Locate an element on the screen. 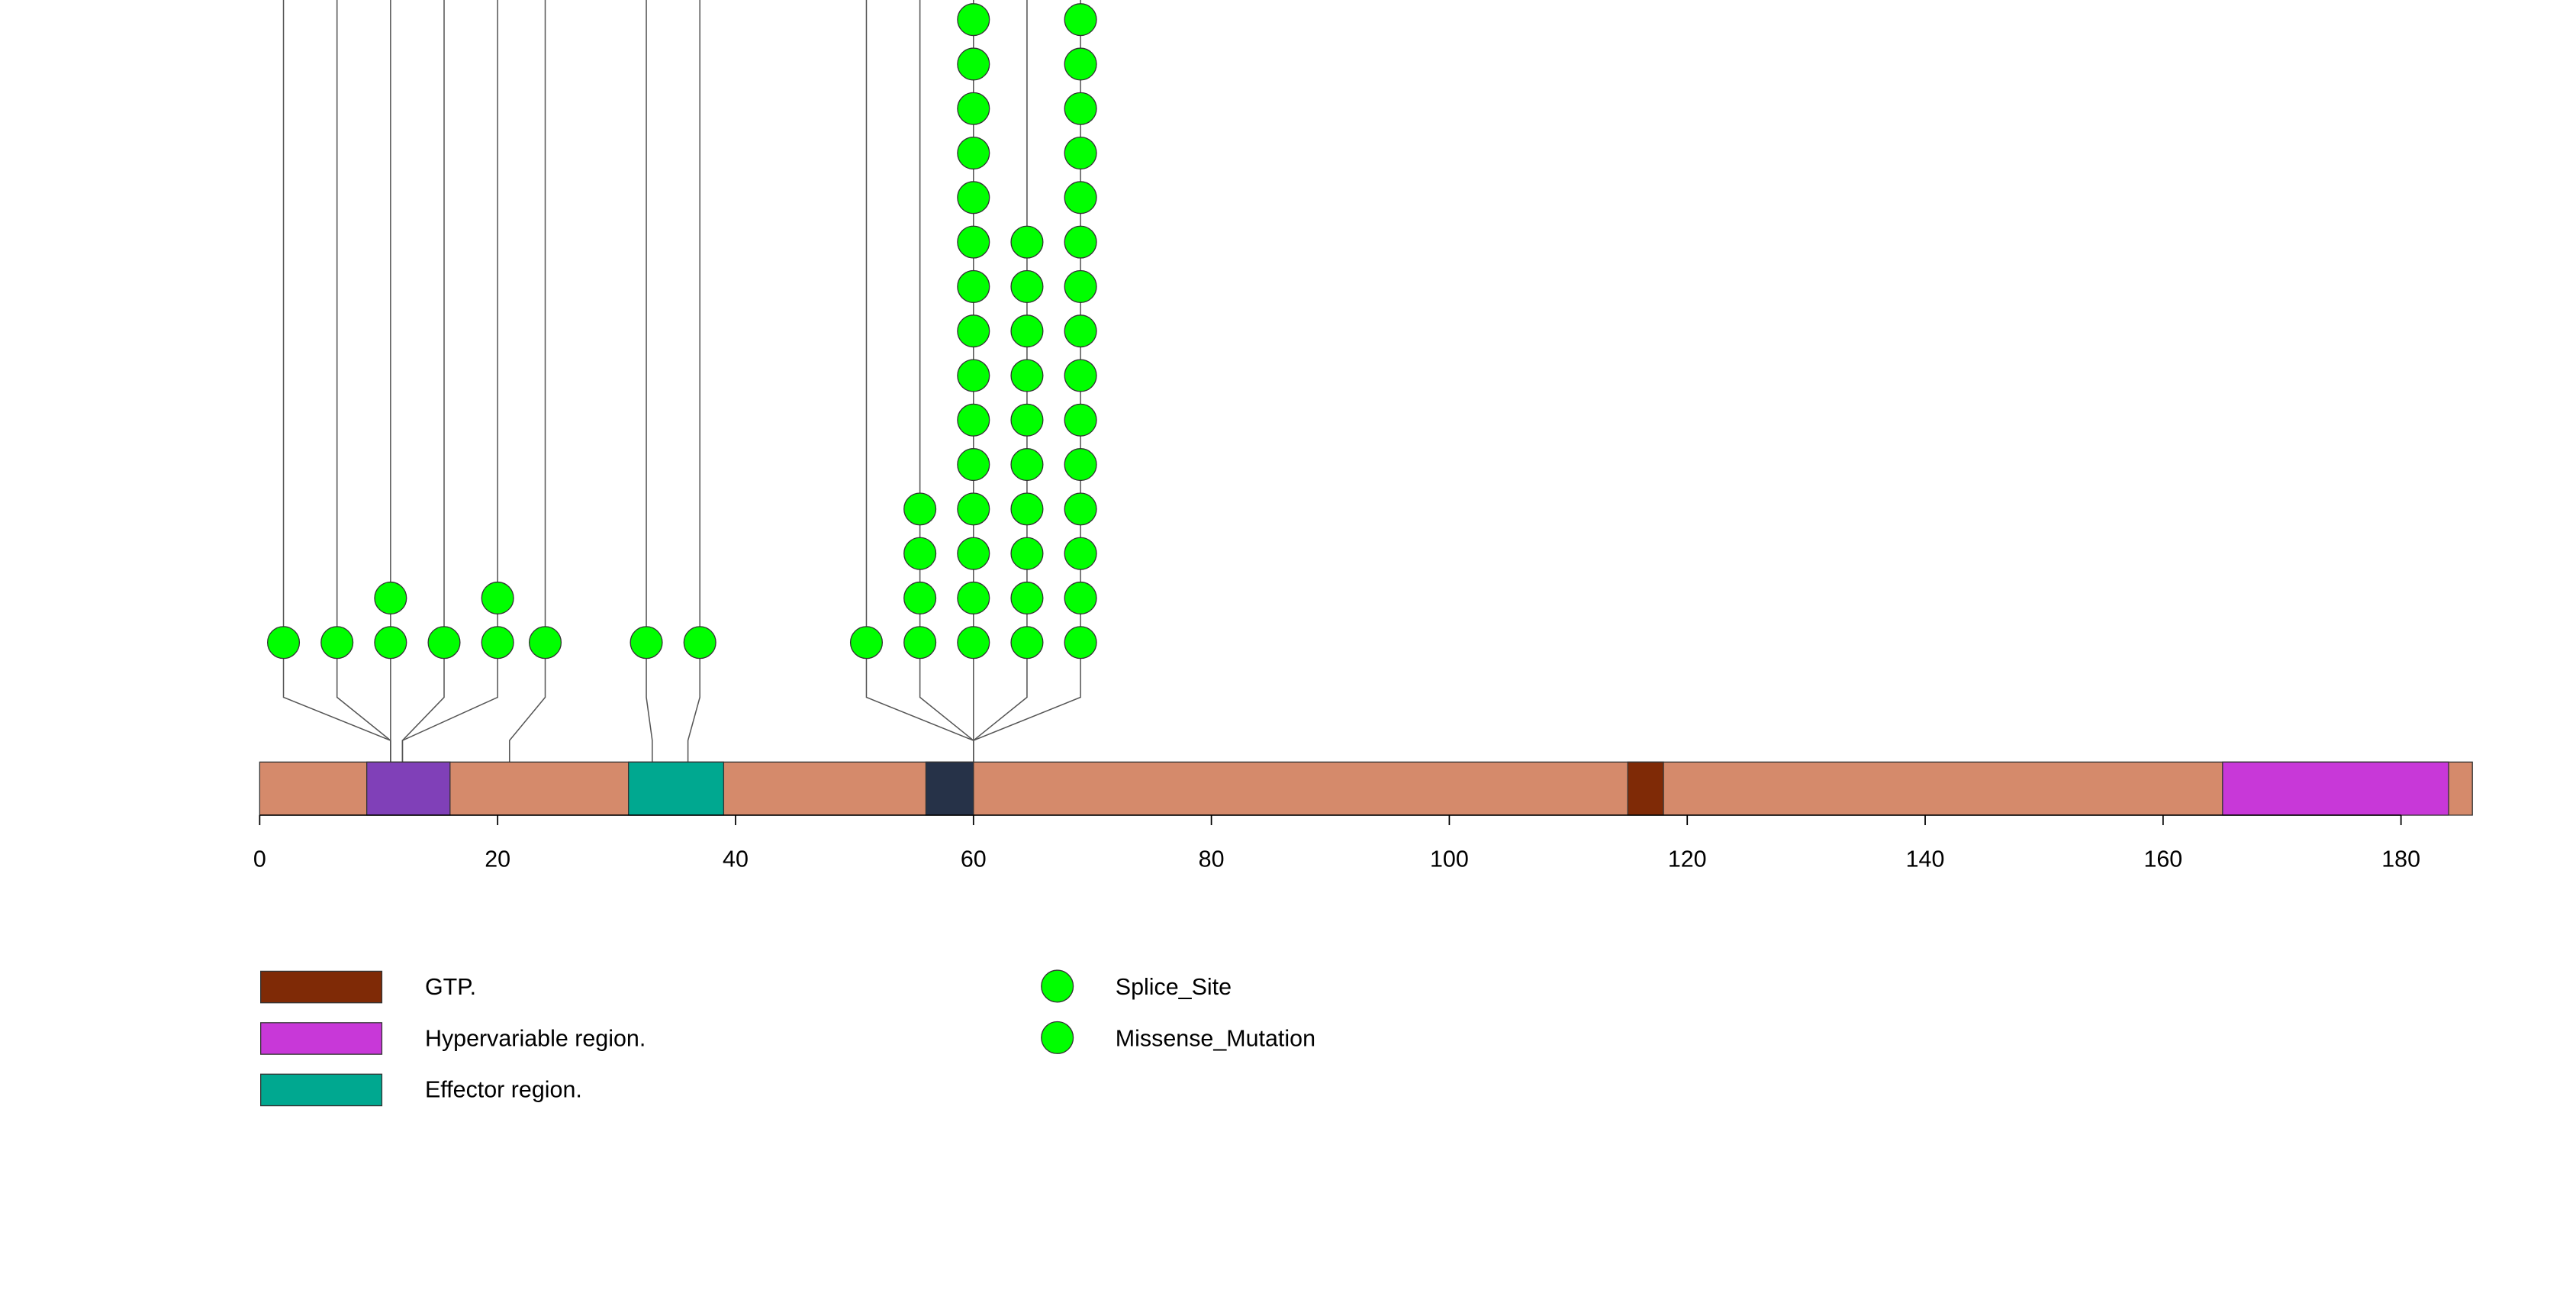 Image resolution: width=2576 pixels, height=1290 pixels. protein-domains is located at coordinates (1407, 789).